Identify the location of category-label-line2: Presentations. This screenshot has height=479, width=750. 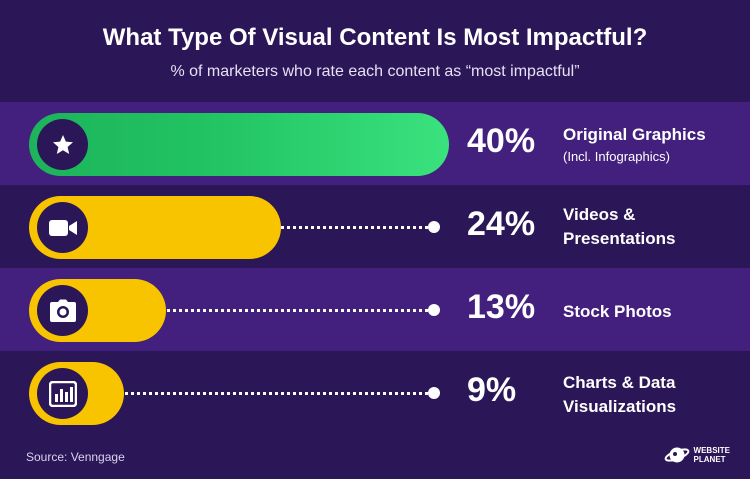
(619, 238).